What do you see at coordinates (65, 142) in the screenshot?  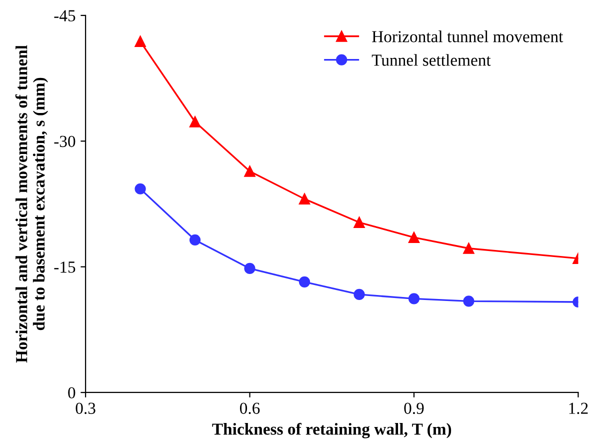 I see `y-tick-label: -30` at bounding box center [65, 142].